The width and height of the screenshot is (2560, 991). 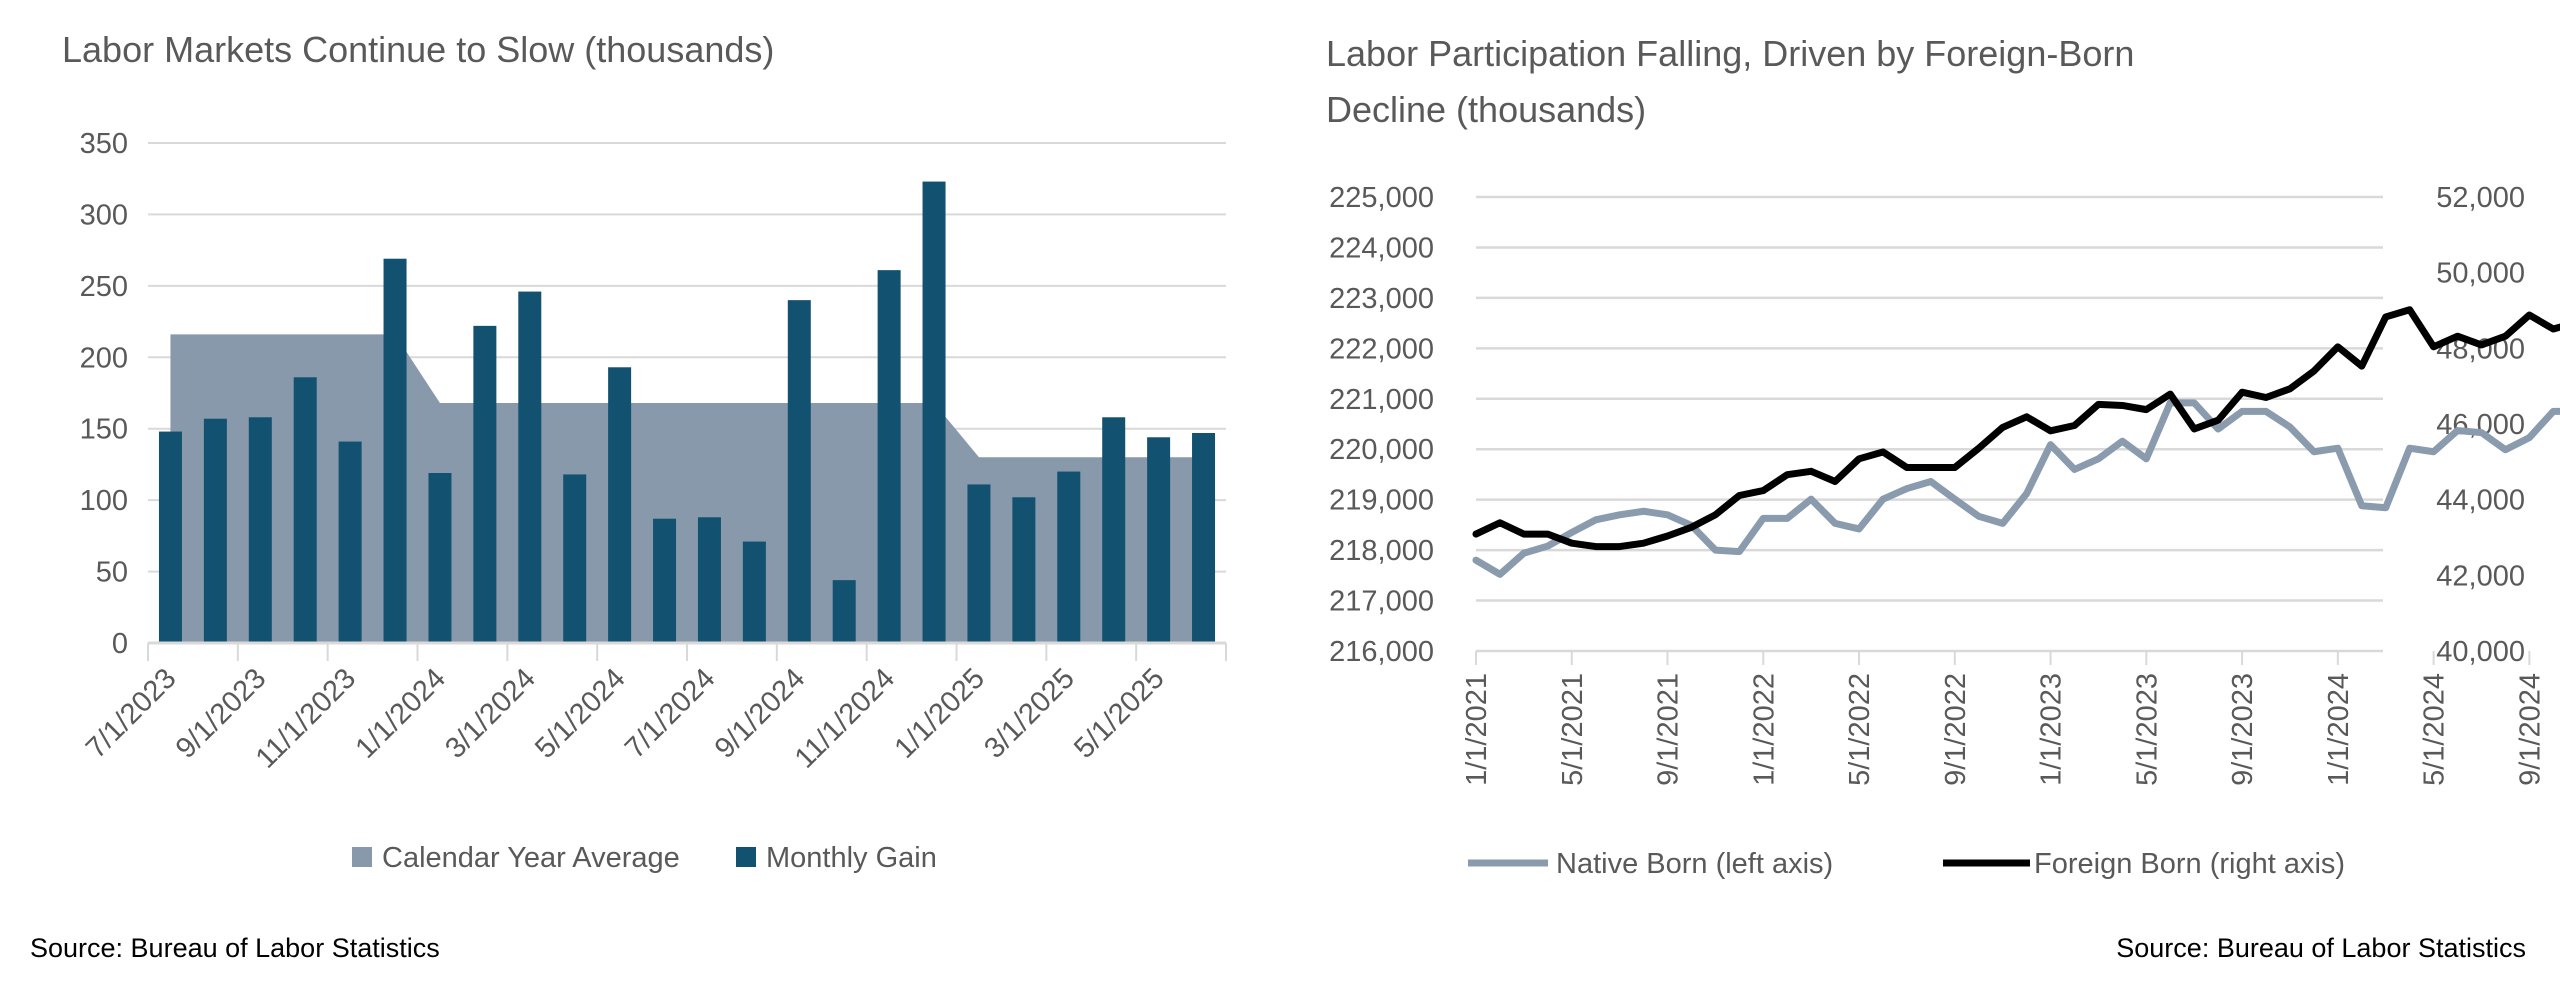 I want to click on legend-swatch-monthly-gain, so click(x=746, y=857).